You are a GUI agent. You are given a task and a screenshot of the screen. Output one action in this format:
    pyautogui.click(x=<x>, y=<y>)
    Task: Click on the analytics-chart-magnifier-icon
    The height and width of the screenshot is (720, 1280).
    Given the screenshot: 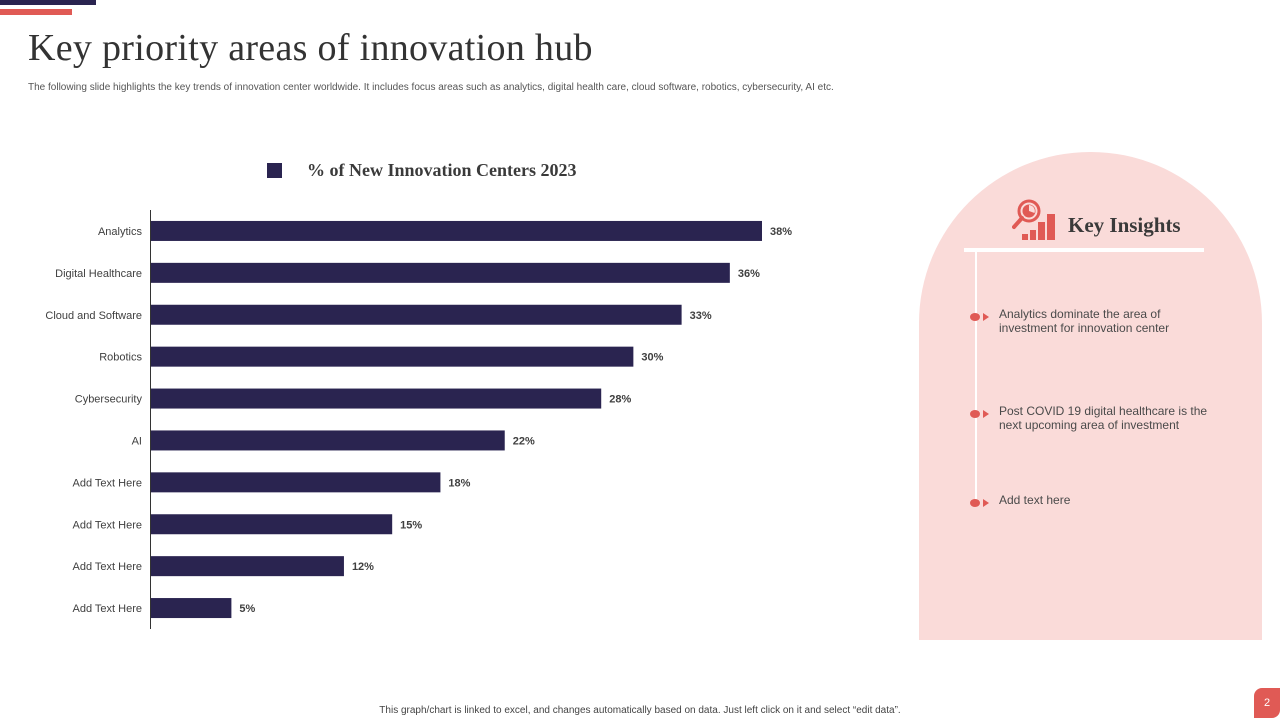 What is the action you would take?
    pyautogui.click(x=1033, y=219)
    